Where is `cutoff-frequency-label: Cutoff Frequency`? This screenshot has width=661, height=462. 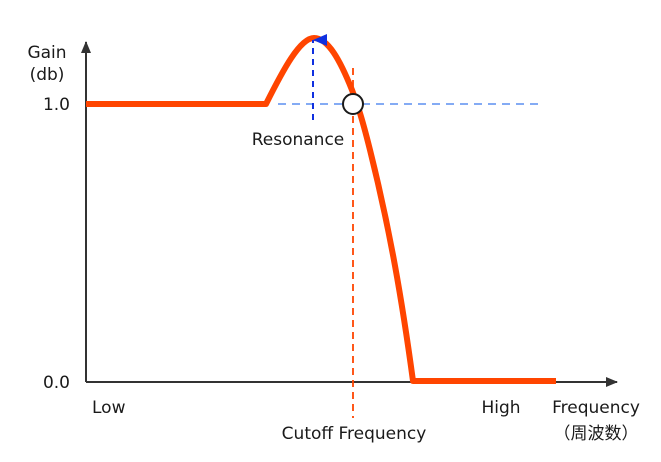
cutoff-frequency-label: Cutoff Frequency is located at coordinates (354, 434).